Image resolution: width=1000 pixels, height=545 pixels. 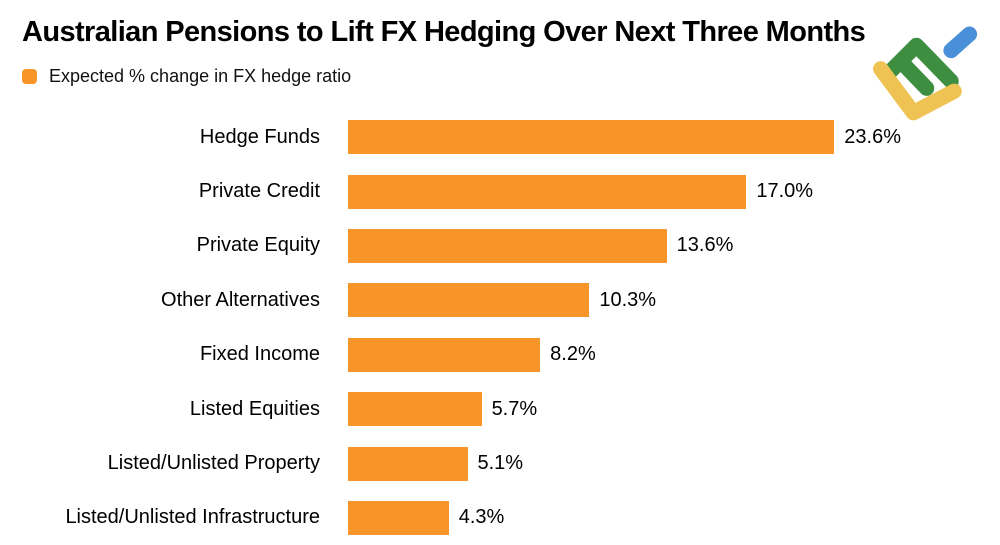 I want to click on legend-swatch-icon, so click(x=29, y=76).